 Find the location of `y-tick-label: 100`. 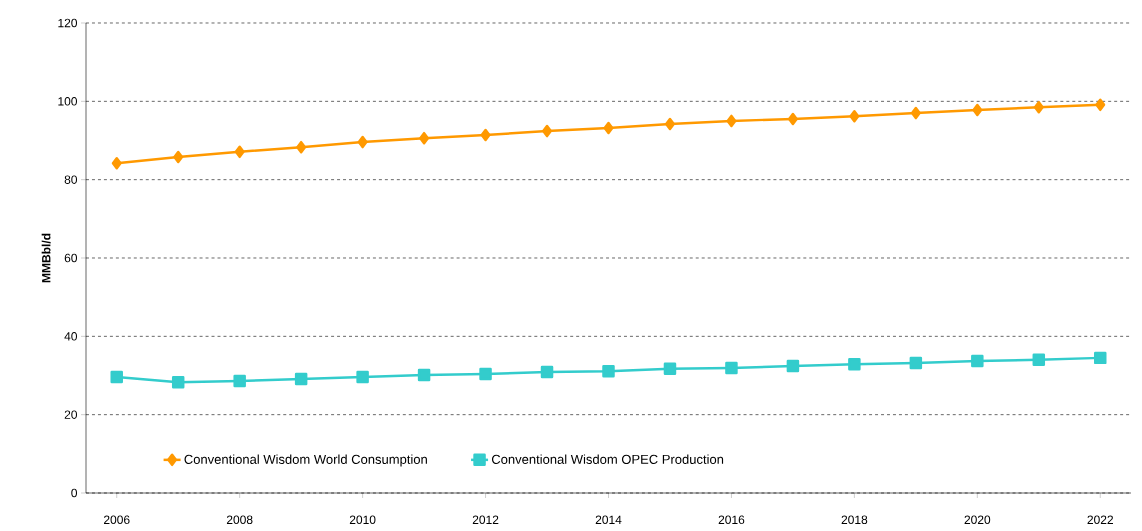

y-tick-label: 100 is located at coordinates (68, 101).